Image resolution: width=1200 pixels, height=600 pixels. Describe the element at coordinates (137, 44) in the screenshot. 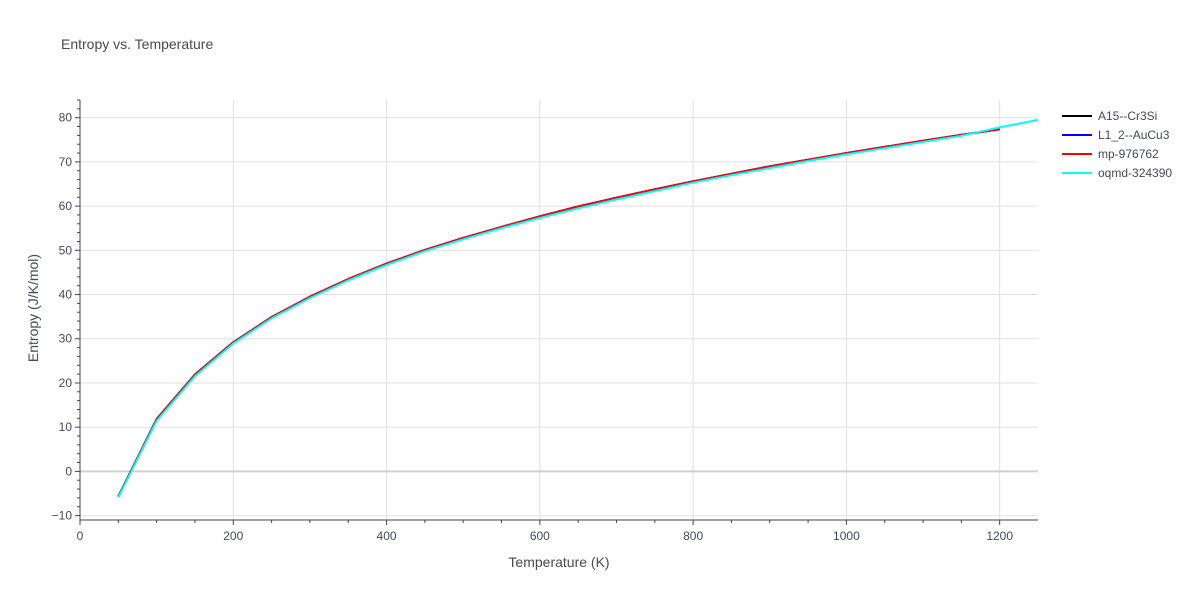

I see `chart-title: Entropy vs. Temperature` at that location.